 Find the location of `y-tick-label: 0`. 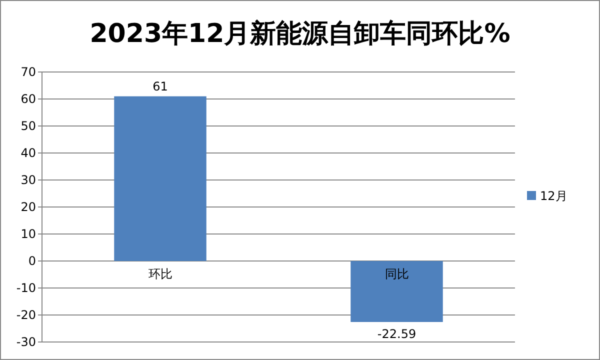

y-tick-label: 0 is located at coordinates (32, 261).